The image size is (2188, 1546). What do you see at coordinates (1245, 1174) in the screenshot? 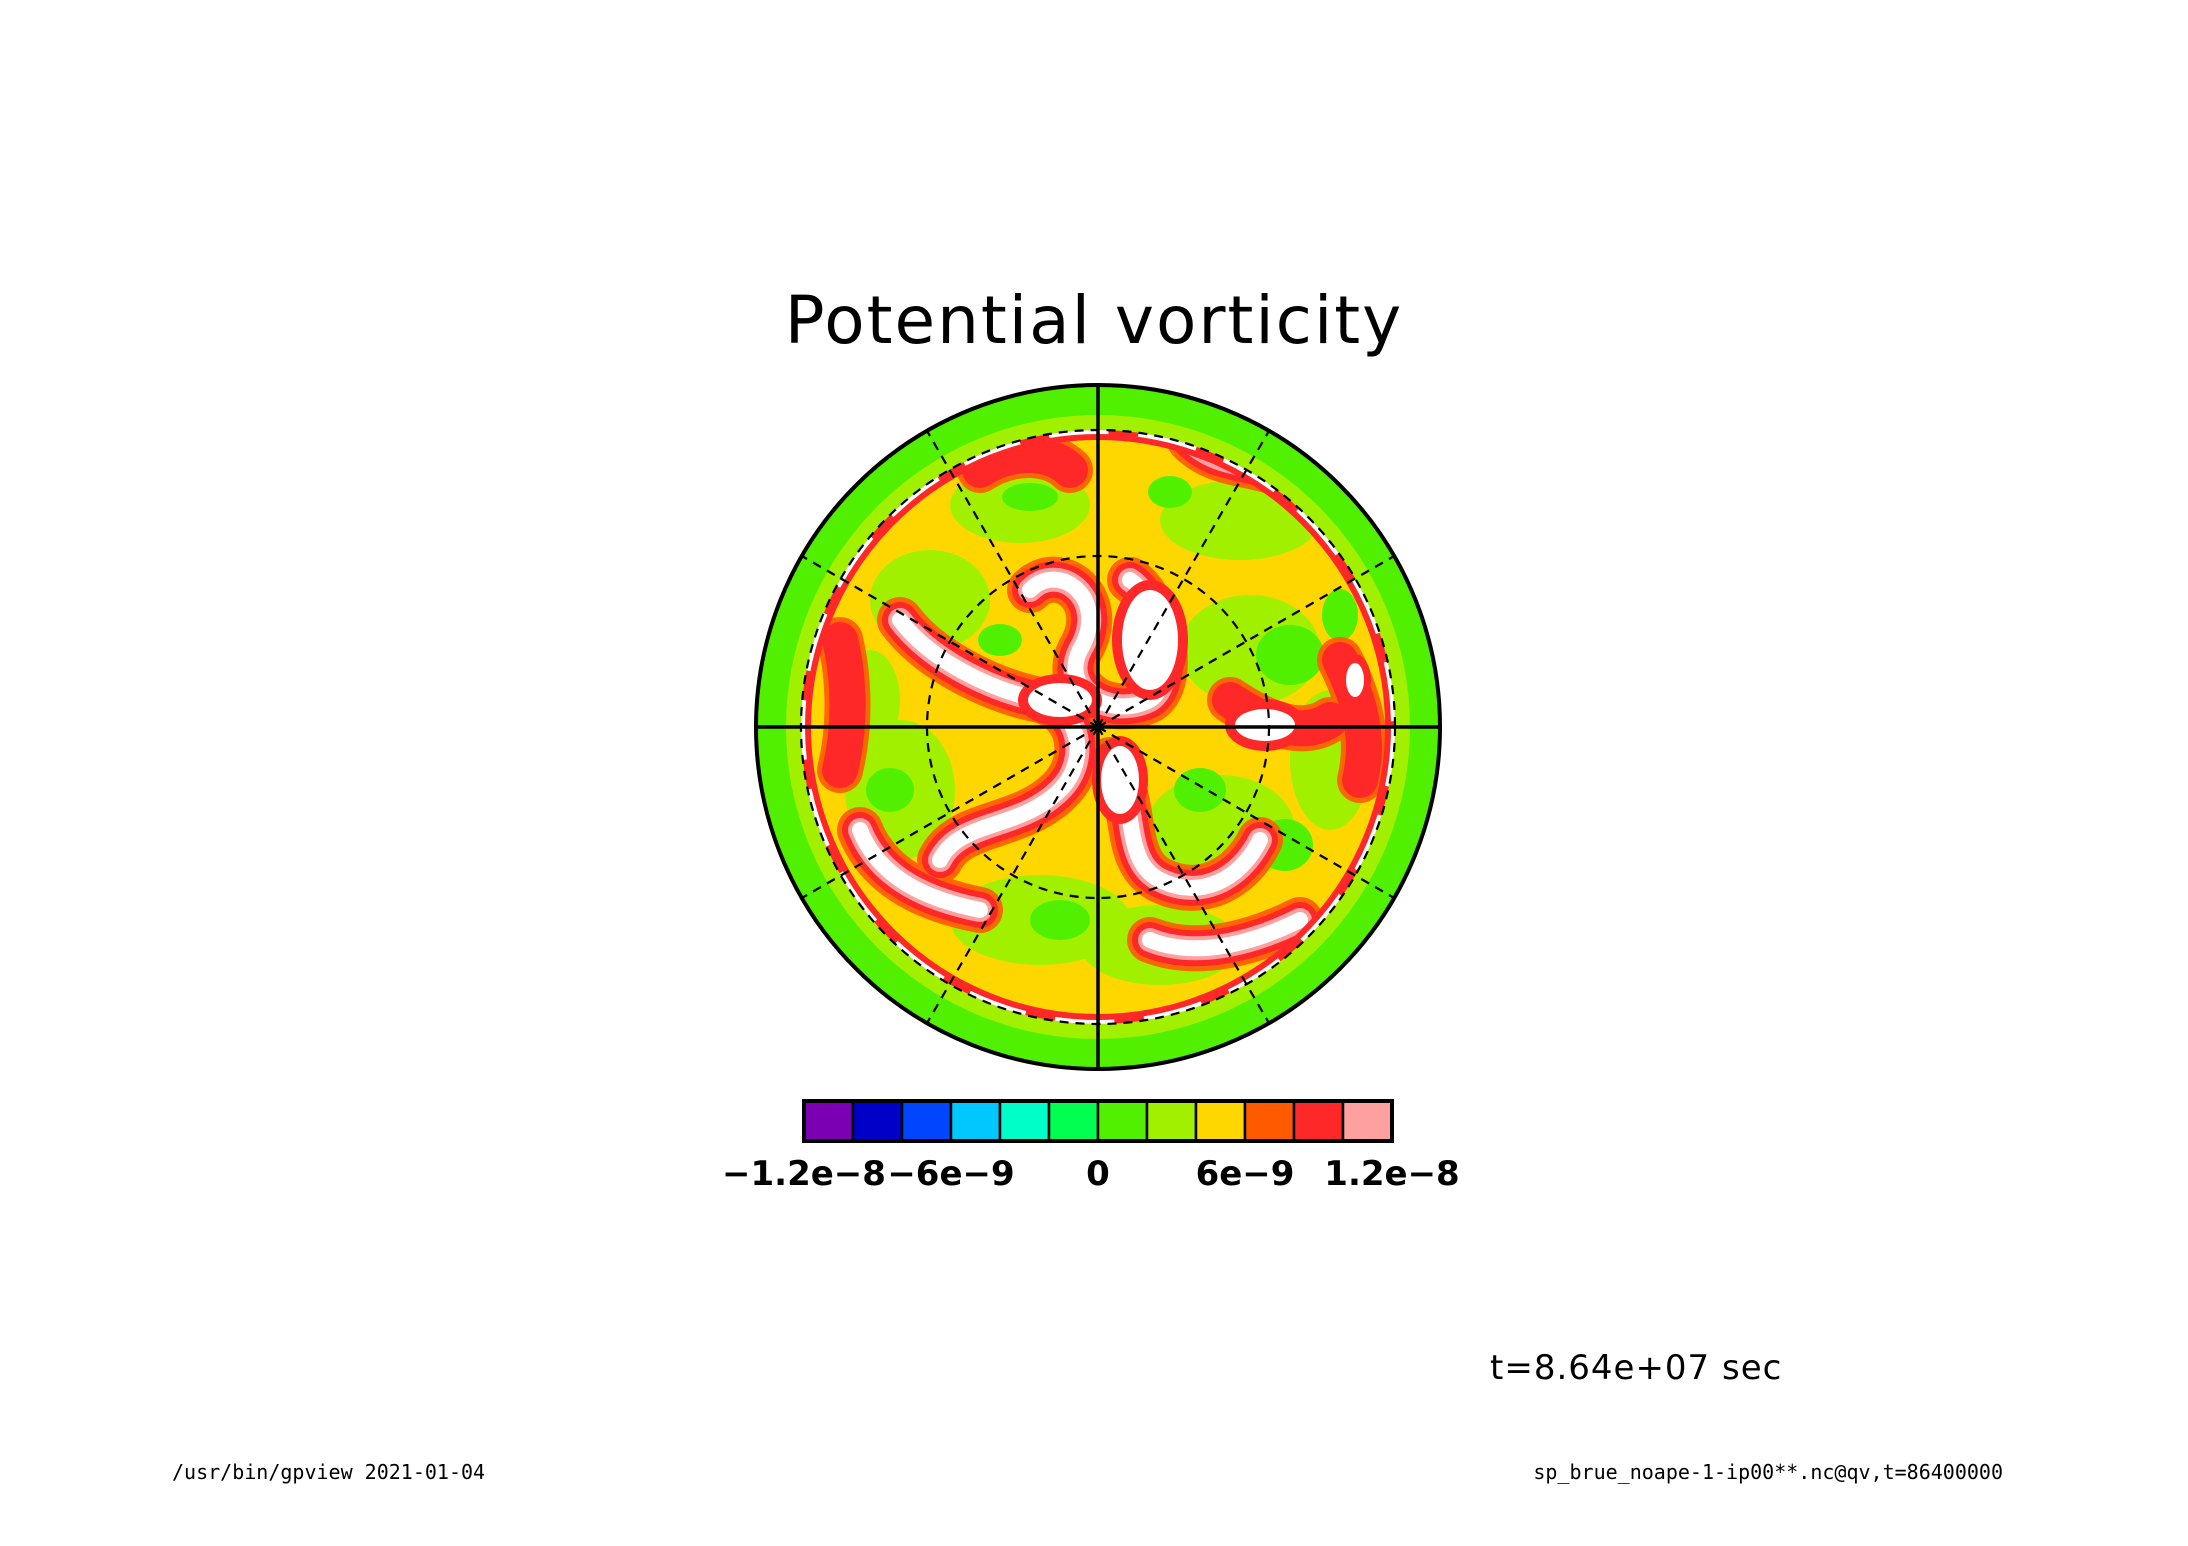
I see `colorbar-tick-label: 6e−9` at bounding box center [1245, 1174].